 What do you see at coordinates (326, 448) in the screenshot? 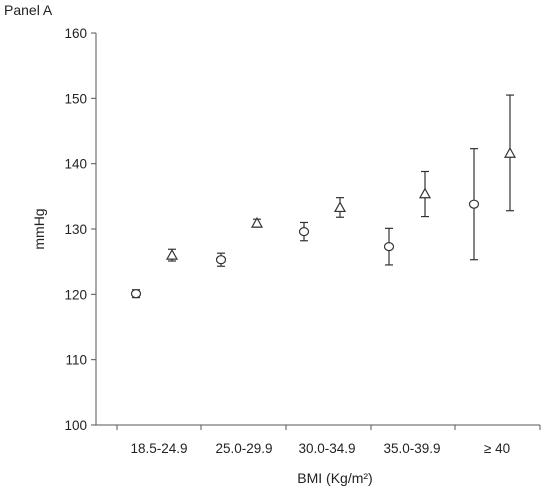
I see `x-tick-label: 30.0-34.9` at bounding box center [326, 448].